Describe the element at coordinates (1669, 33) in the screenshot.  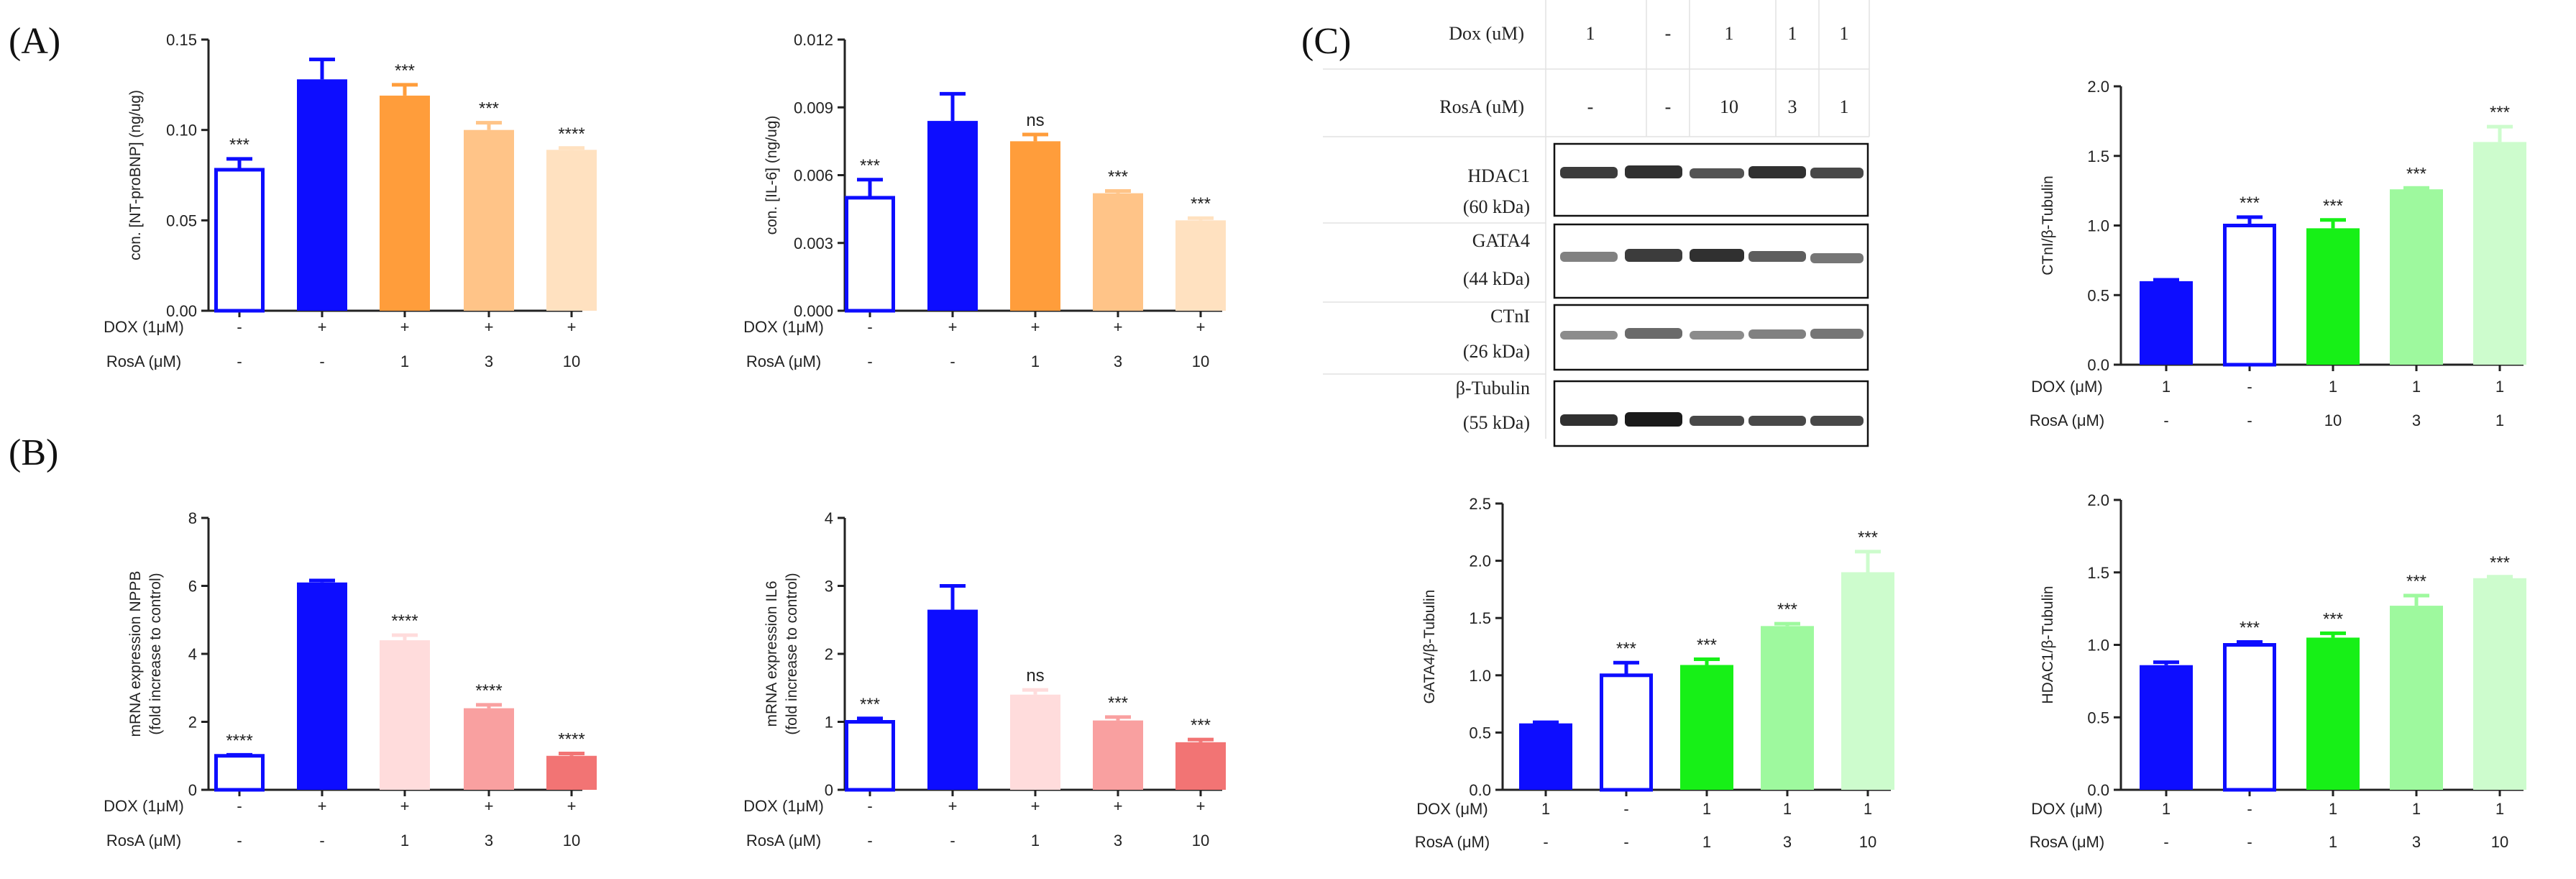
I see `wb-dox-value: -` at that location.